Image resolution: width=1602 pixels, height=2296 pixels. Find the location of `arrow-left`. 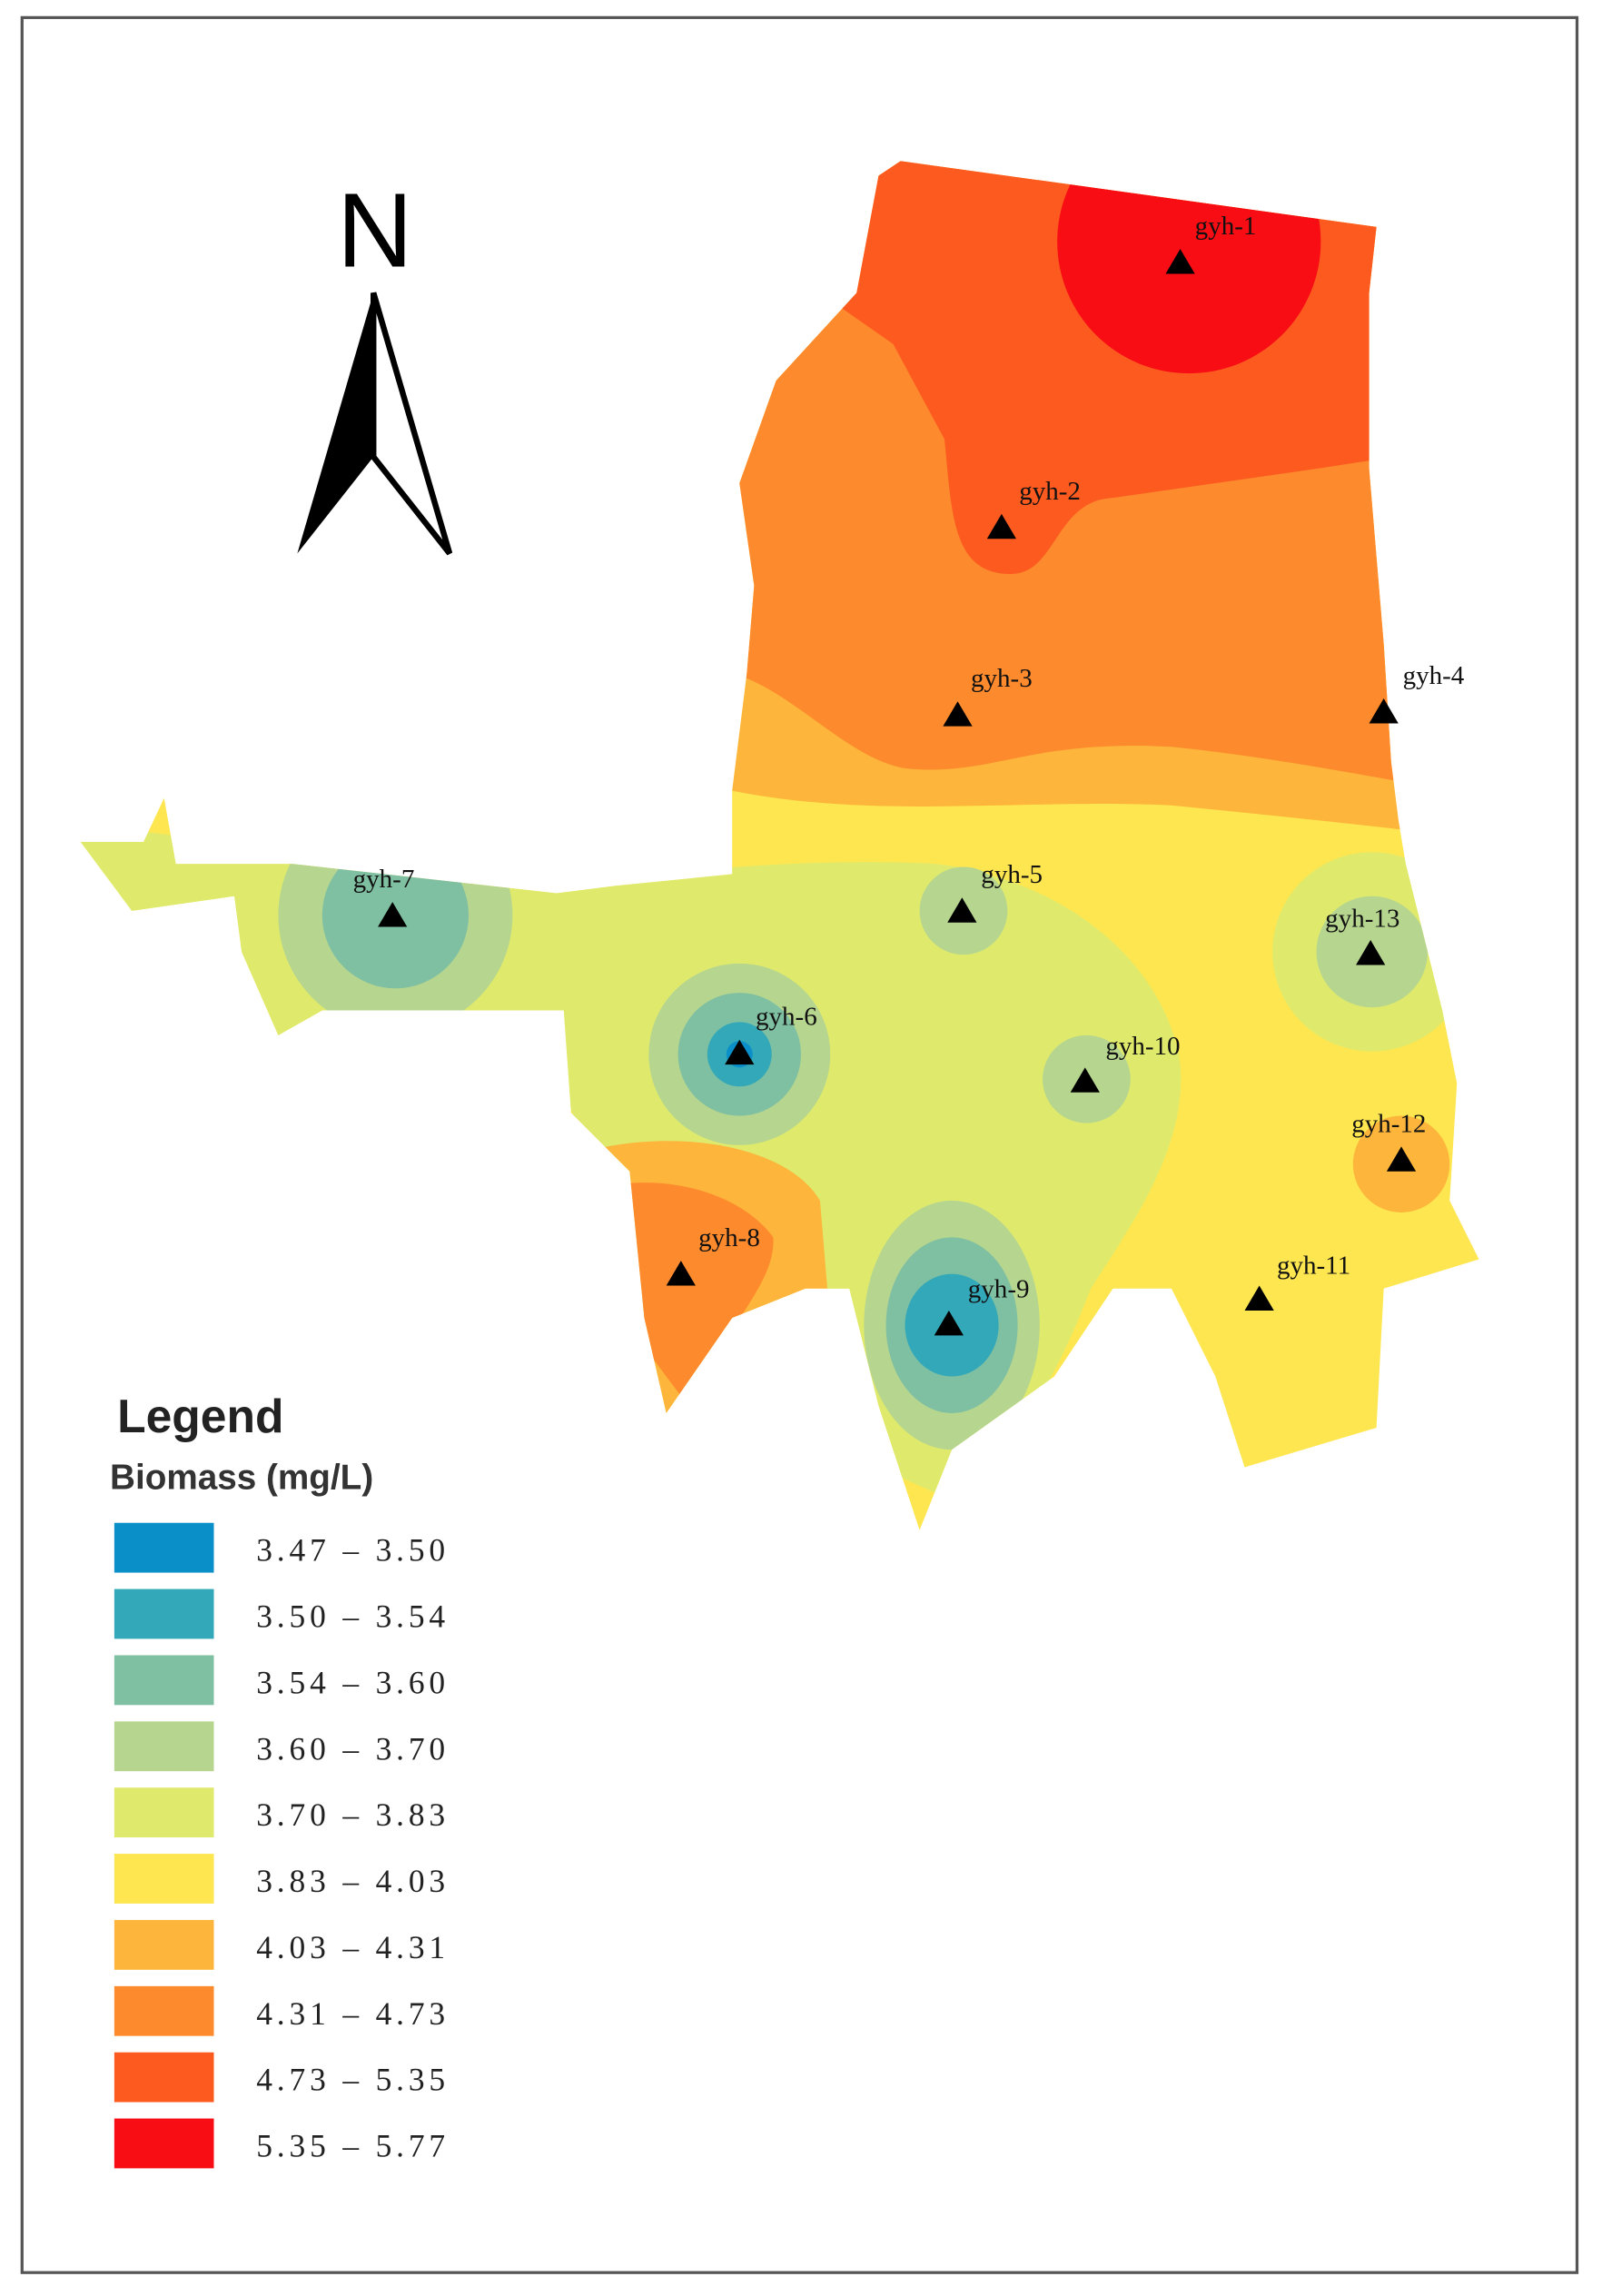

arrow-left is located at coordinates (336, 423).